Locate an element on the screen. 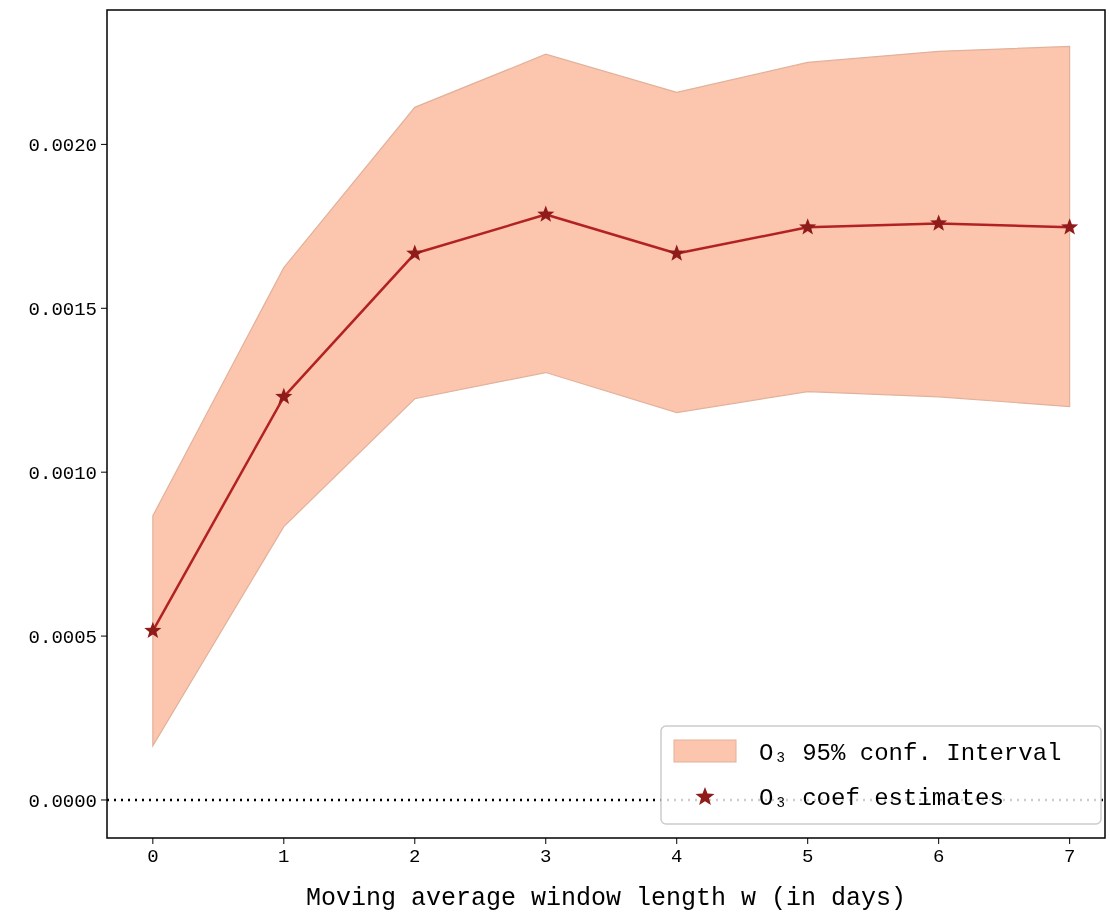  y-tick-label: 0.0010 is located at coordinates (62, 473).